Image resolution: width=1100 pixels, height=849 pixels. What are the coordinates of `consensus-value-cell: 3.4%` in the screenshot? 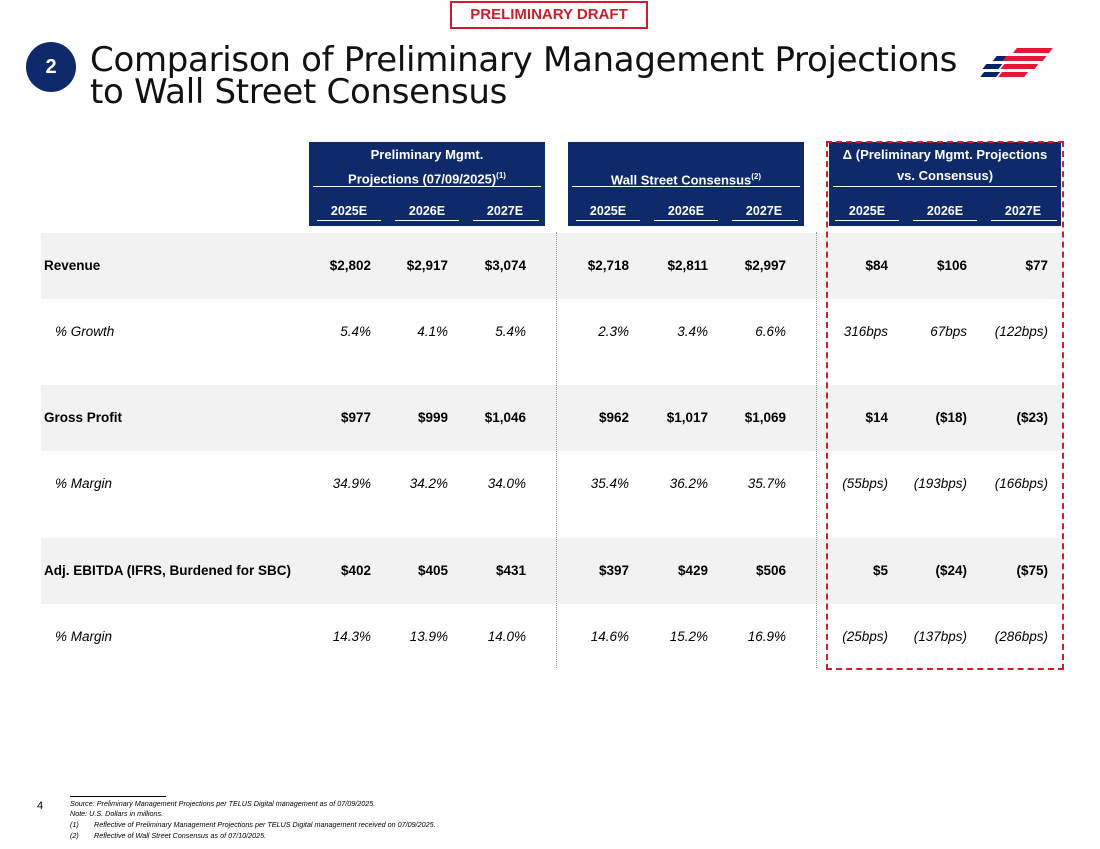 It's located at (692, 331).